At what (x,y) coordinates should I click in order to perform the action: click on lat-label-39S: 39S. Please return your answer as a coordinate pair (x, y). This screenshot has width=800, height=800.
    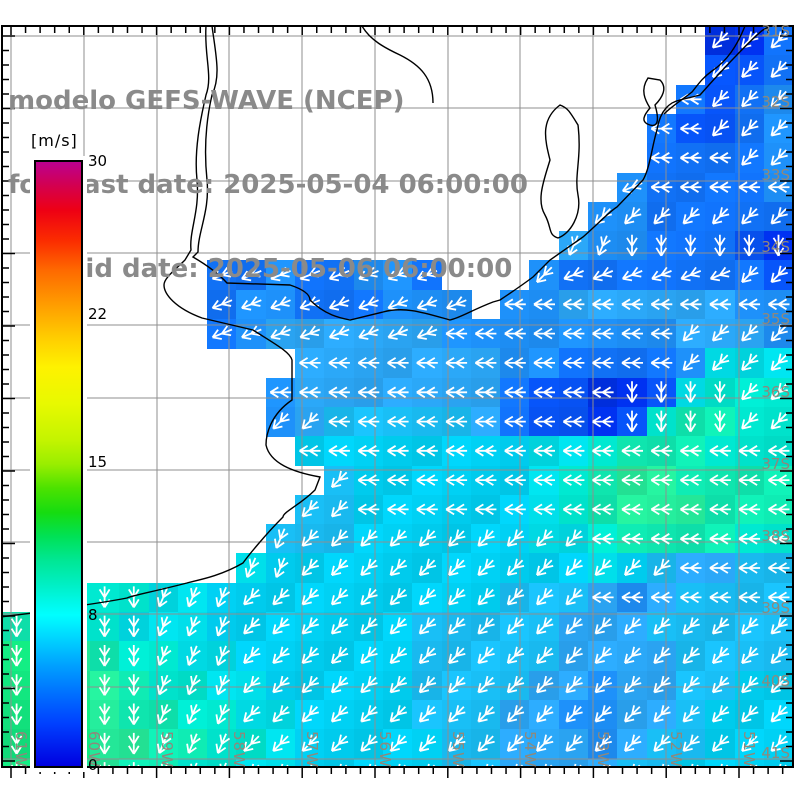
    Looking at the image, I should click on (775, 608).